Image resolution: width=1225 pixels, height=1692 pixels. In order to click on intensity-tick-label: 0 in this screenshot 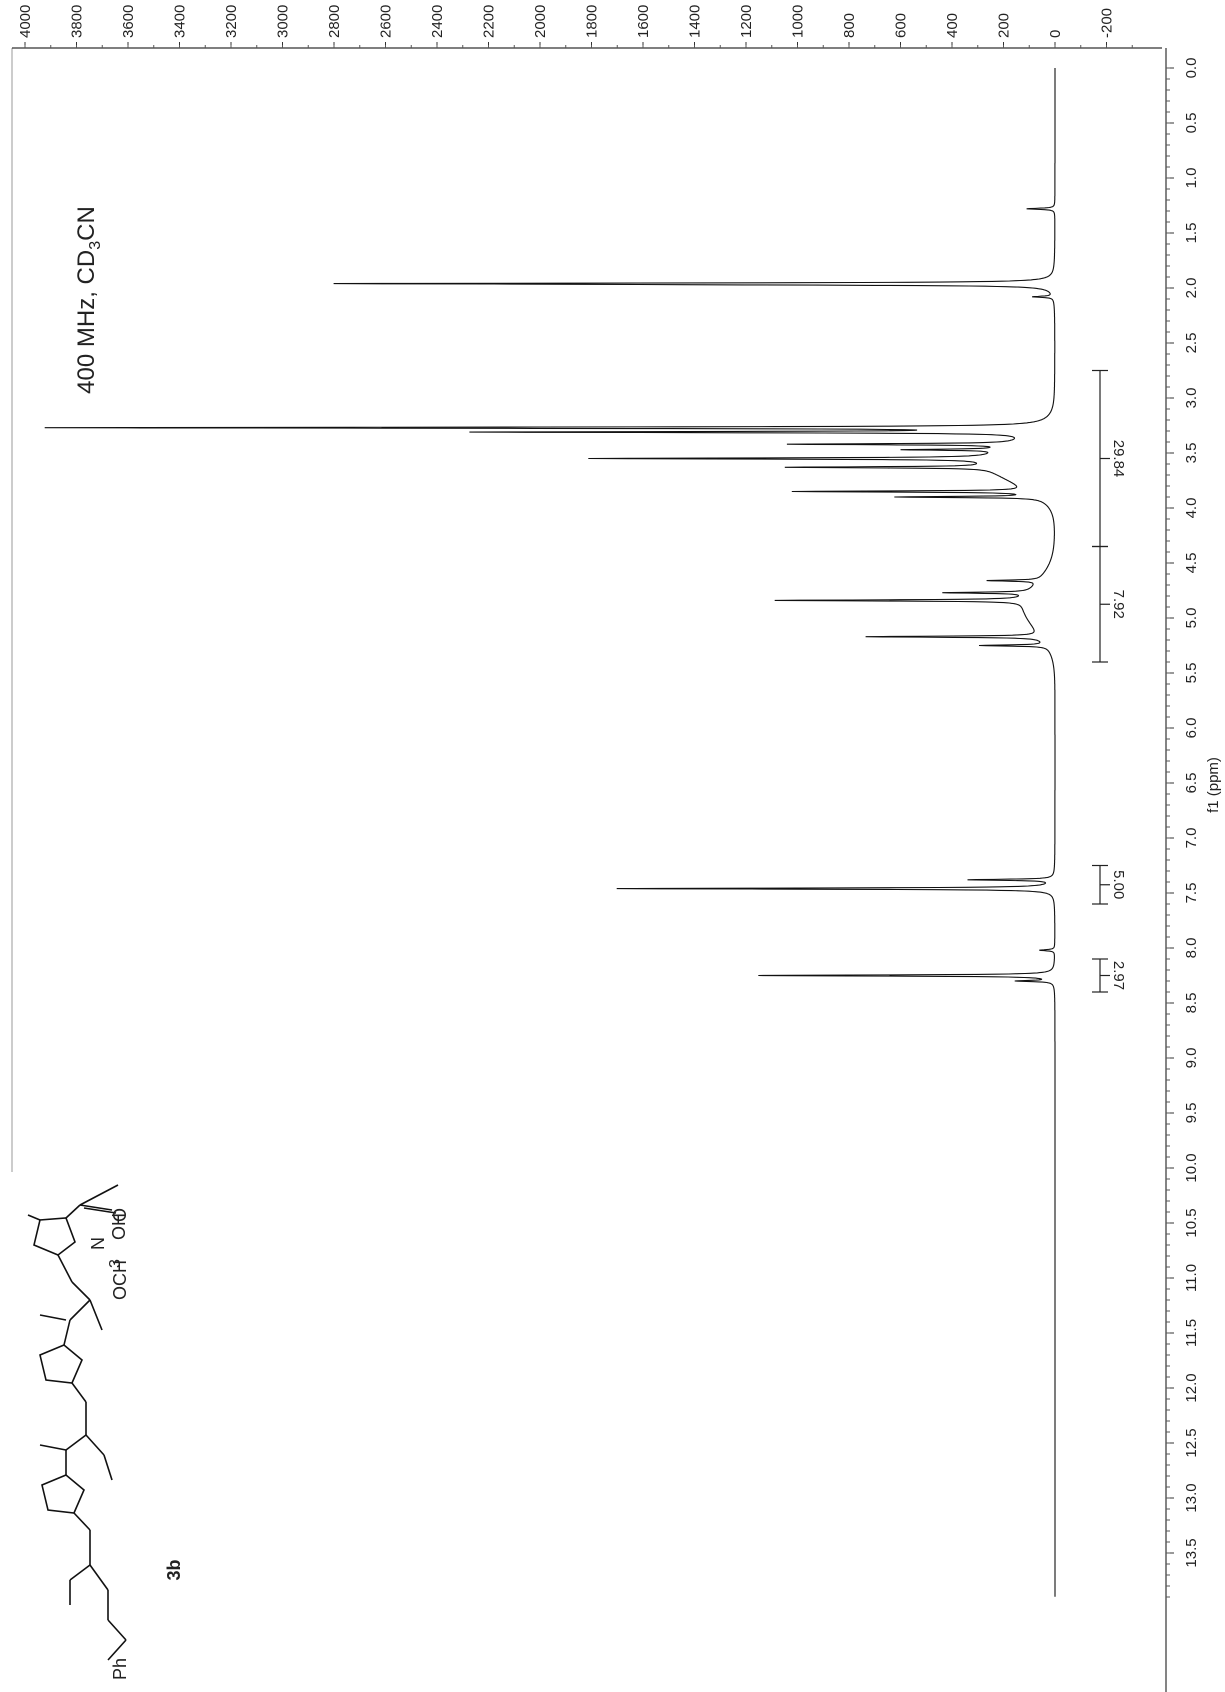, I will do `click(1055, 34)`.